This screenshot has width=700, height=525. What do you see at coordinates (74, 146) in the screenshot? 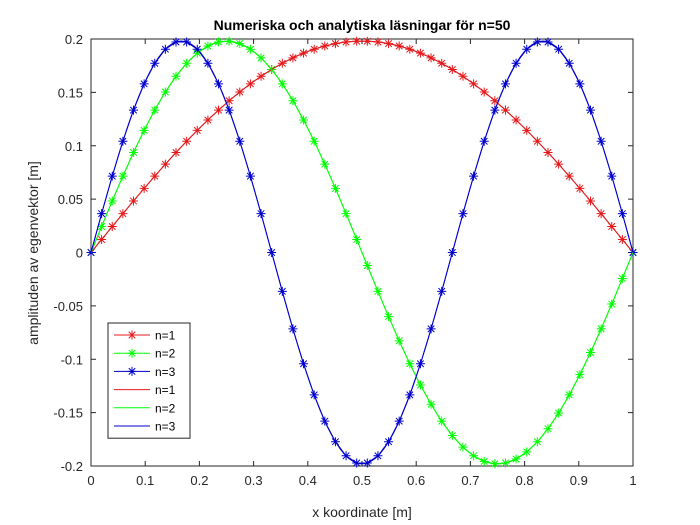
I see `y-tick-label: 0.1` at bounding box center [74, 146].